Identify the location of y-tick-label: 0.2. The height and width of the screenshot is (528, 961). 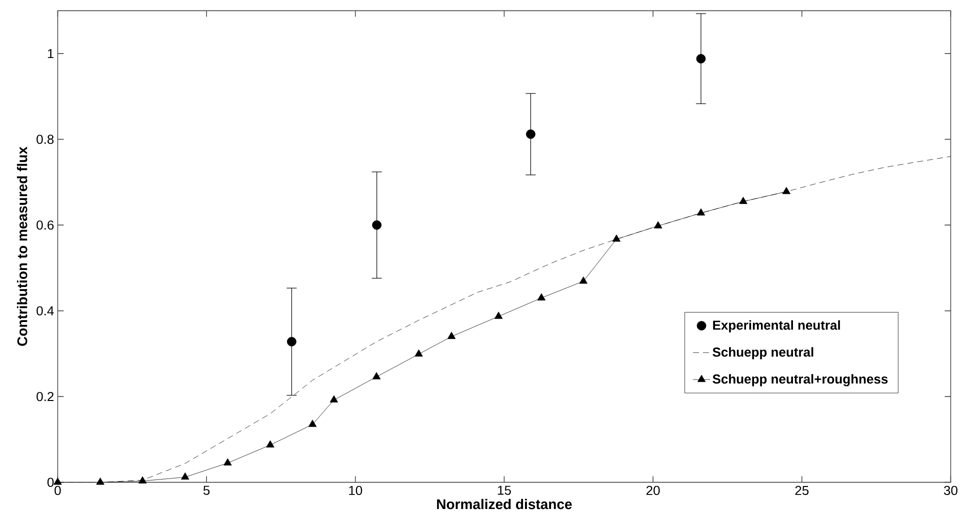
(45, 397).